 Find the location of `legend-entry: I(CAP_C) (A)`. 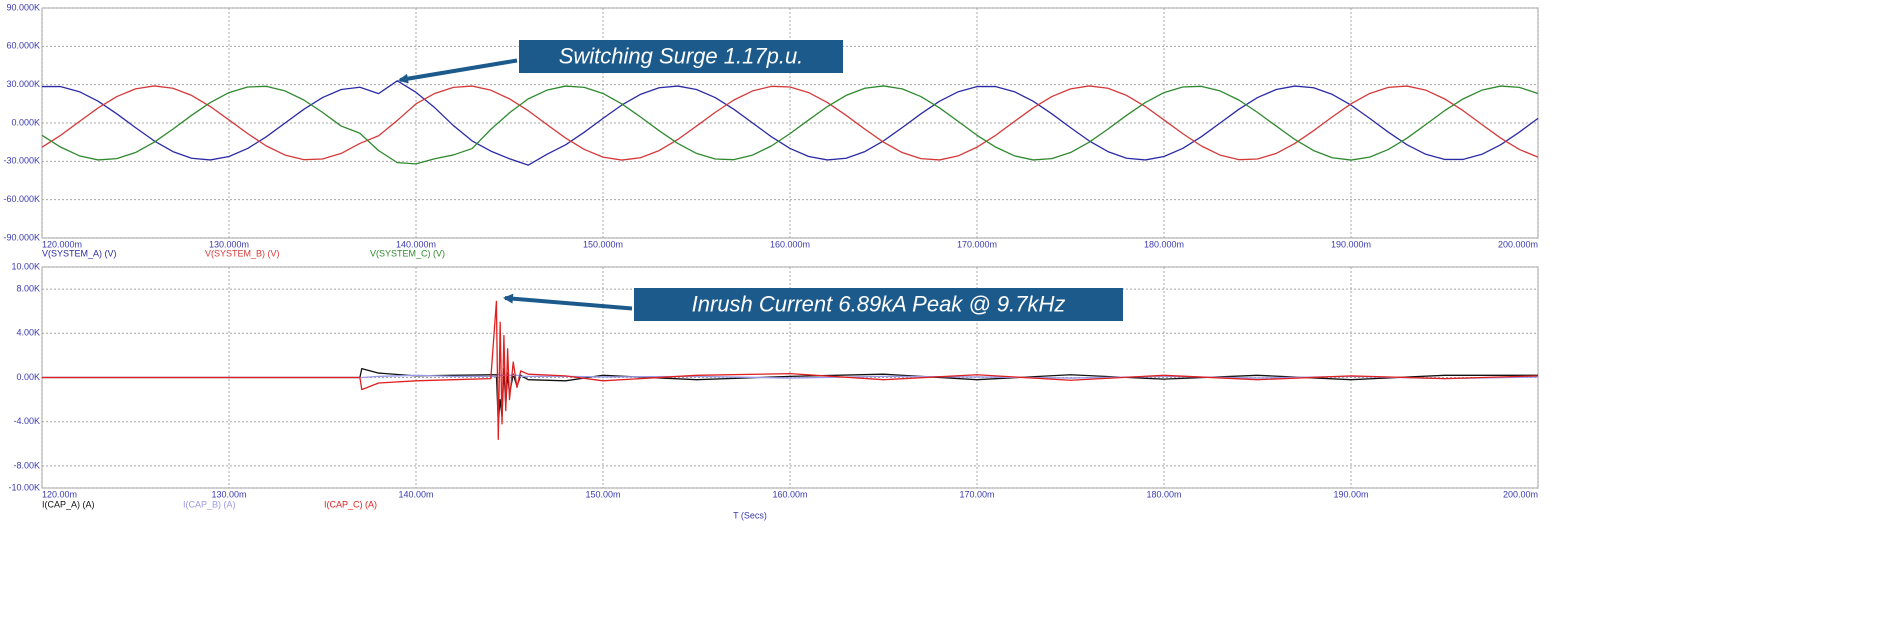

legend-entry: I(CAP_C) (A) is located at coordinates (350, 504).